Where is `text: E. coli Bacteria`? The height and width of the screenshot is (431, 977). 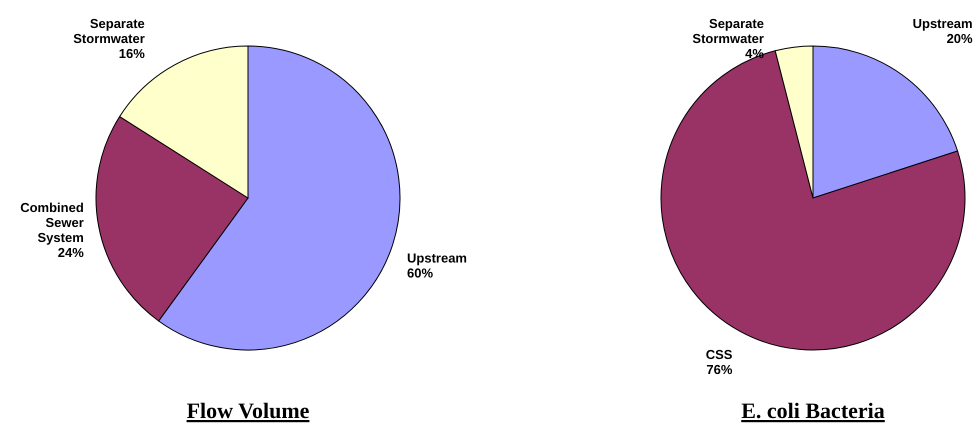
text: E. coli Bacteria is located at coordinates (813, 410).